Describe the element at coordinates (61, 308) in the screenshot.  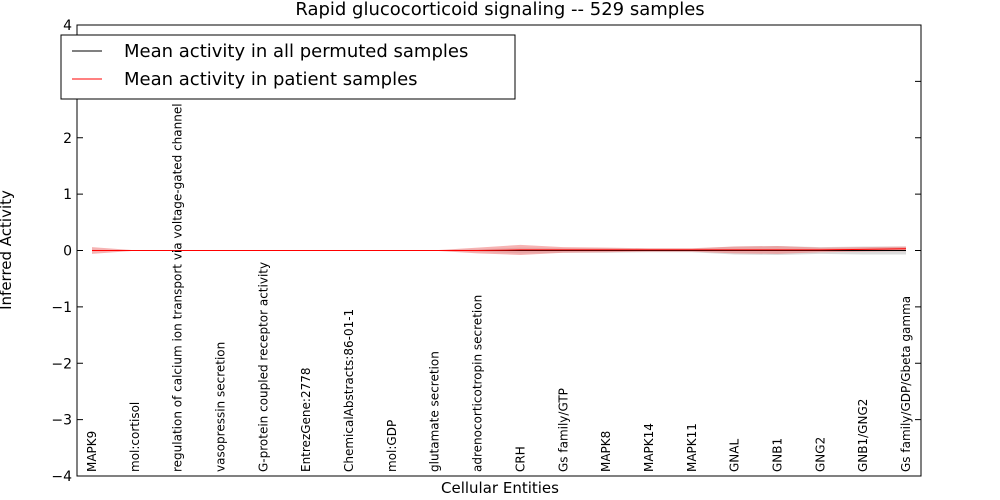
I see `y-tick-label: −1` at that location.